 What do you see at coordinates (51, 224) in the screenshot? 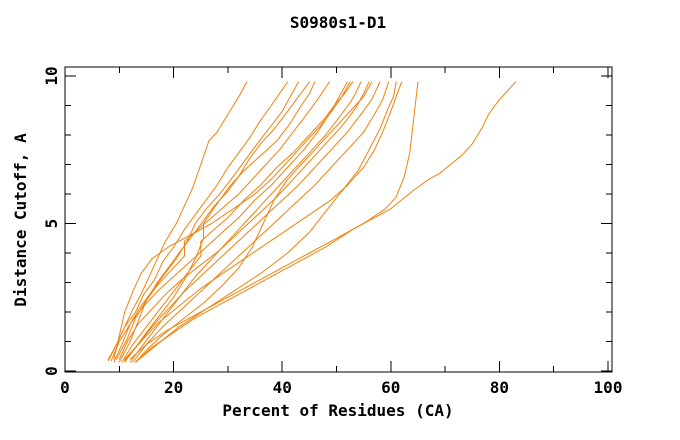
I see `y-tick-label: 5` at bounding box center [51, 224].